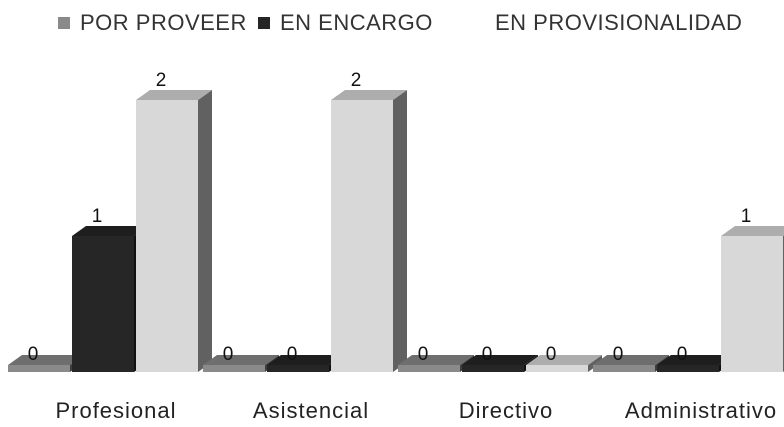 The height and width of the screenshot is (427, 784). I want to click on bar-administrativo-en-provisionalidad, so click(752, 299).